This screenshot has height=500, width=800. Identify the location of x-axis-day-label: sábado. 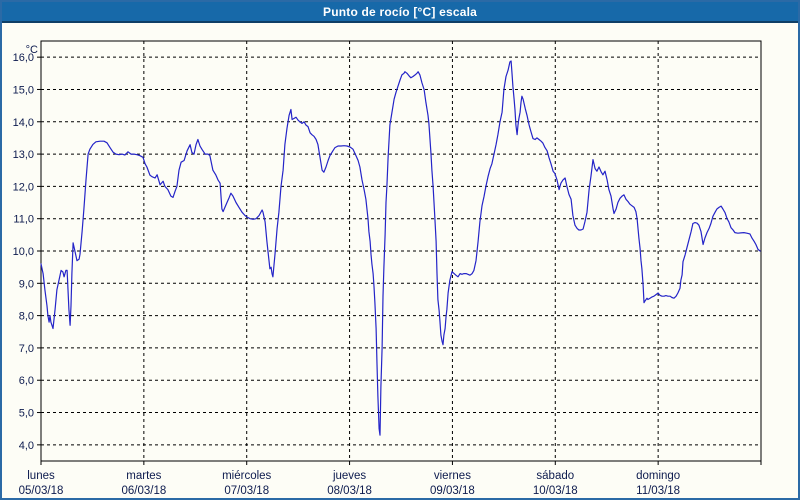
(555, 476).